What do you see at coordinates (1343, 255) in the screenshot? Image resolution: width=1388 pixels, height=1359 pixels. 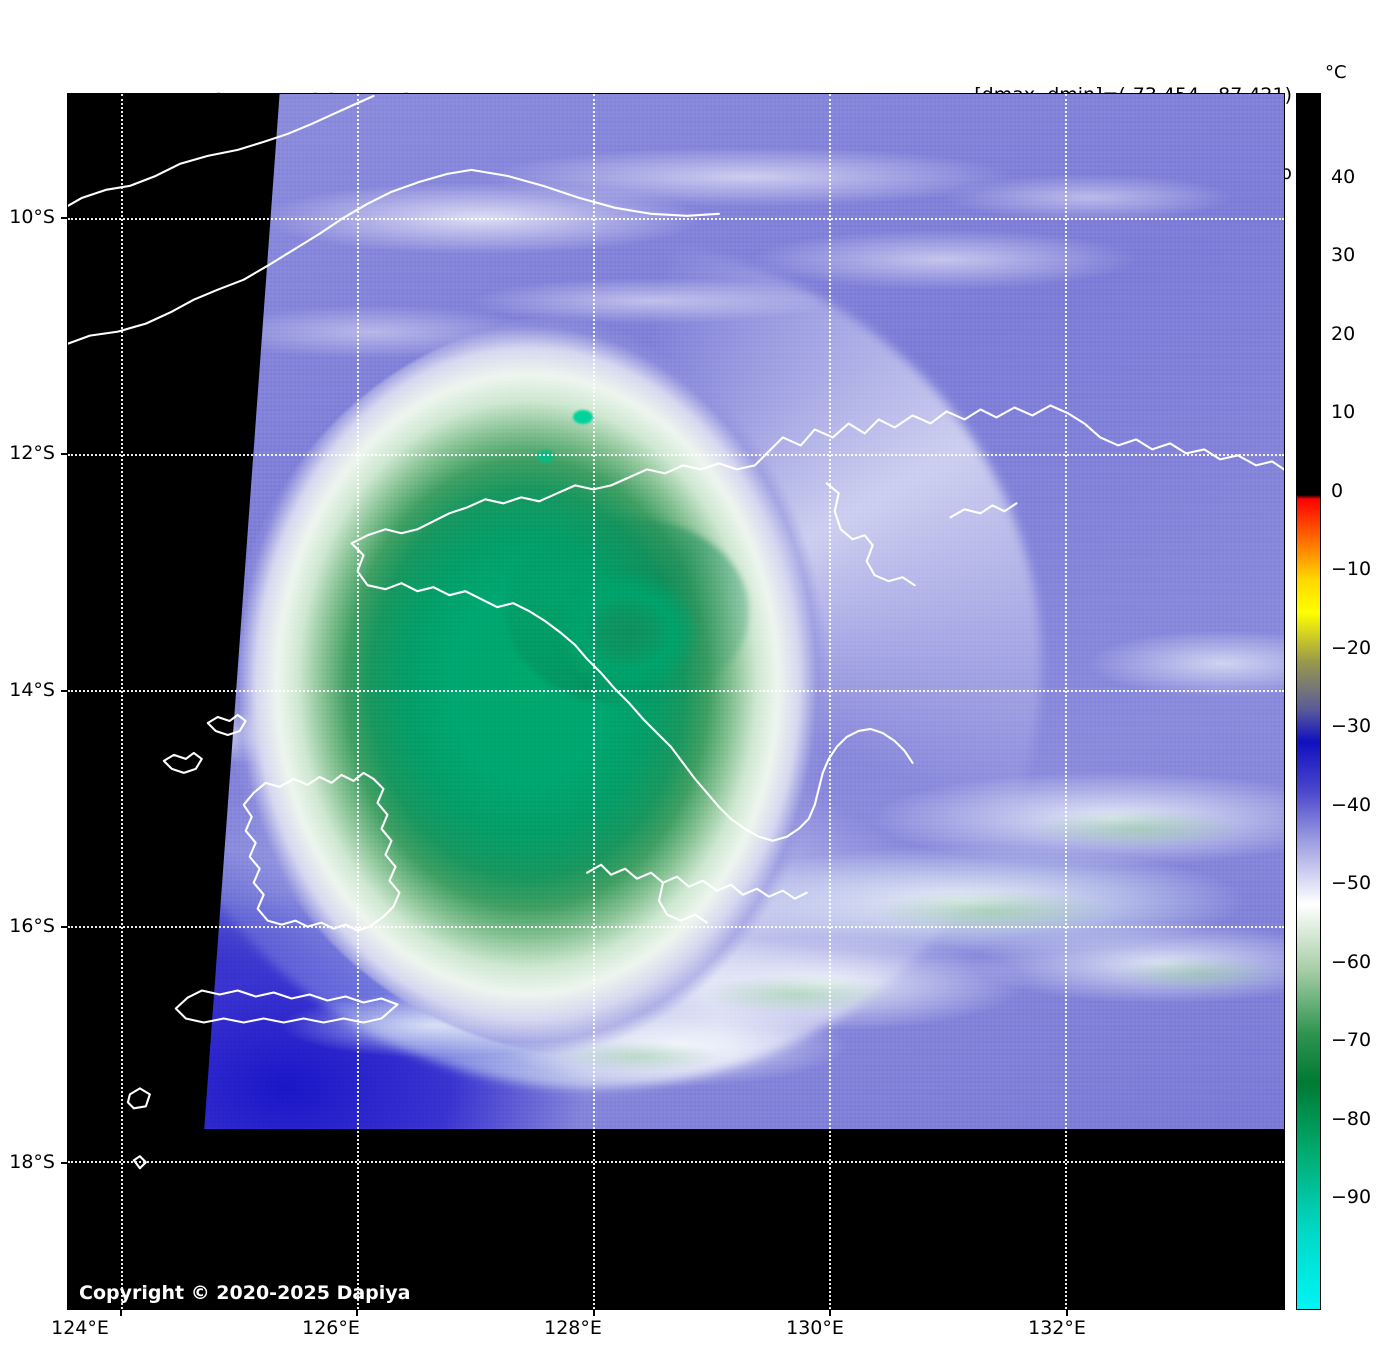 I see `cbar-tick-30: 30` at bounding box center [1343, 255].